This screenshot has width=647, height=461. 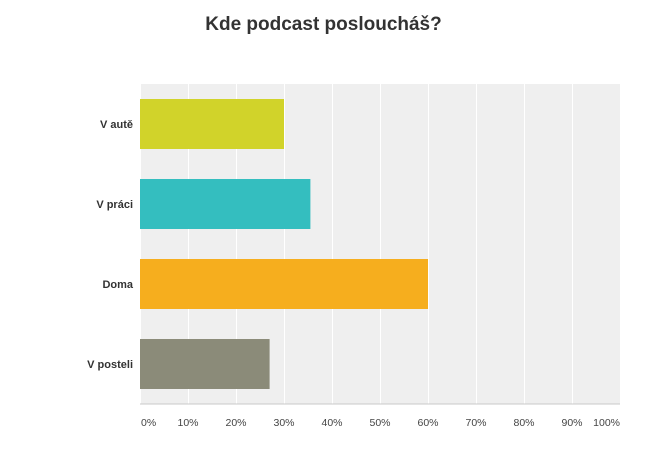 I want to click on x-tick-label: 0%, so click(x=148, y=423).